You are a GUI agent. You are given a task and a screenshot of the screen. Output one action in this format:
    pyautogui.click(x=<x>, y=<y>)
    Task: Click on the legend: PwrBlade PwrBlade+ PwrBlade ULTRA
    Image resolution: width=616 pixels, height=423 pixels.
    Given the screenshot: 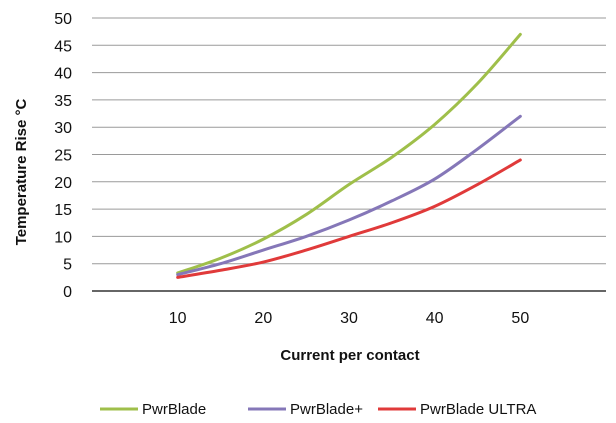 What is the action you would take?
    pyautogui.click(x=318, y=409)
    